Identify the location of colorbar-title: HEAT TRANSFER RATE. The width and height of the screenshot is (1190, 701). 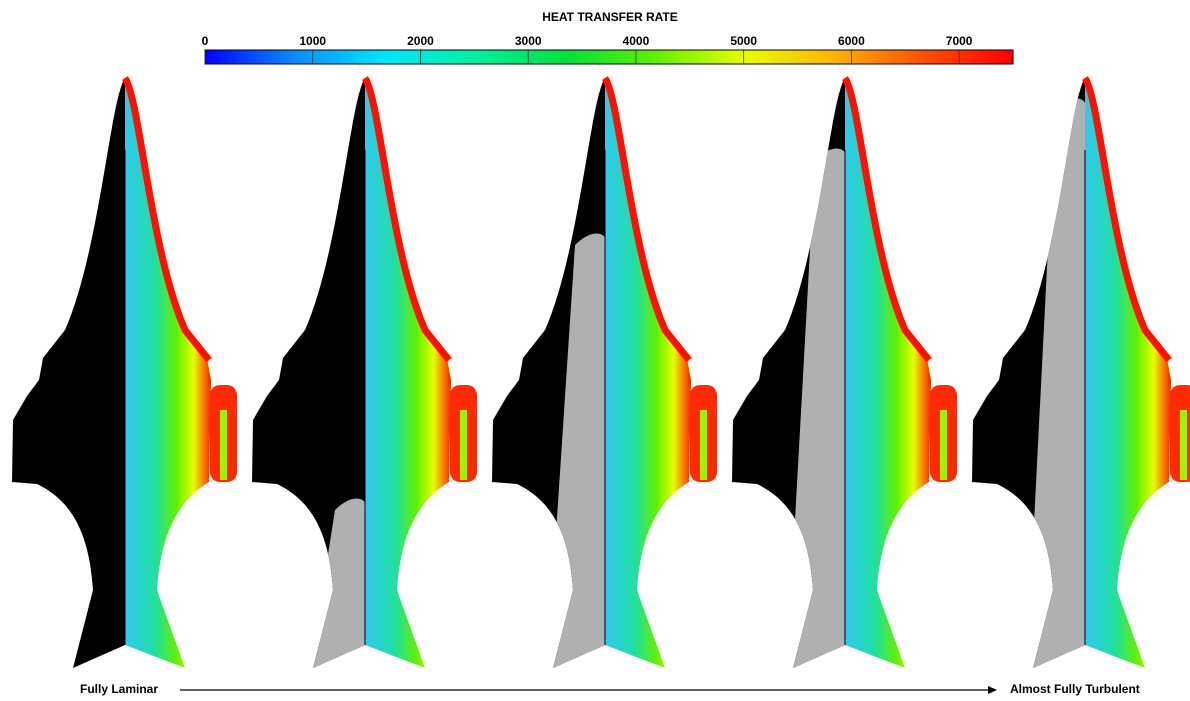
(610, 17).